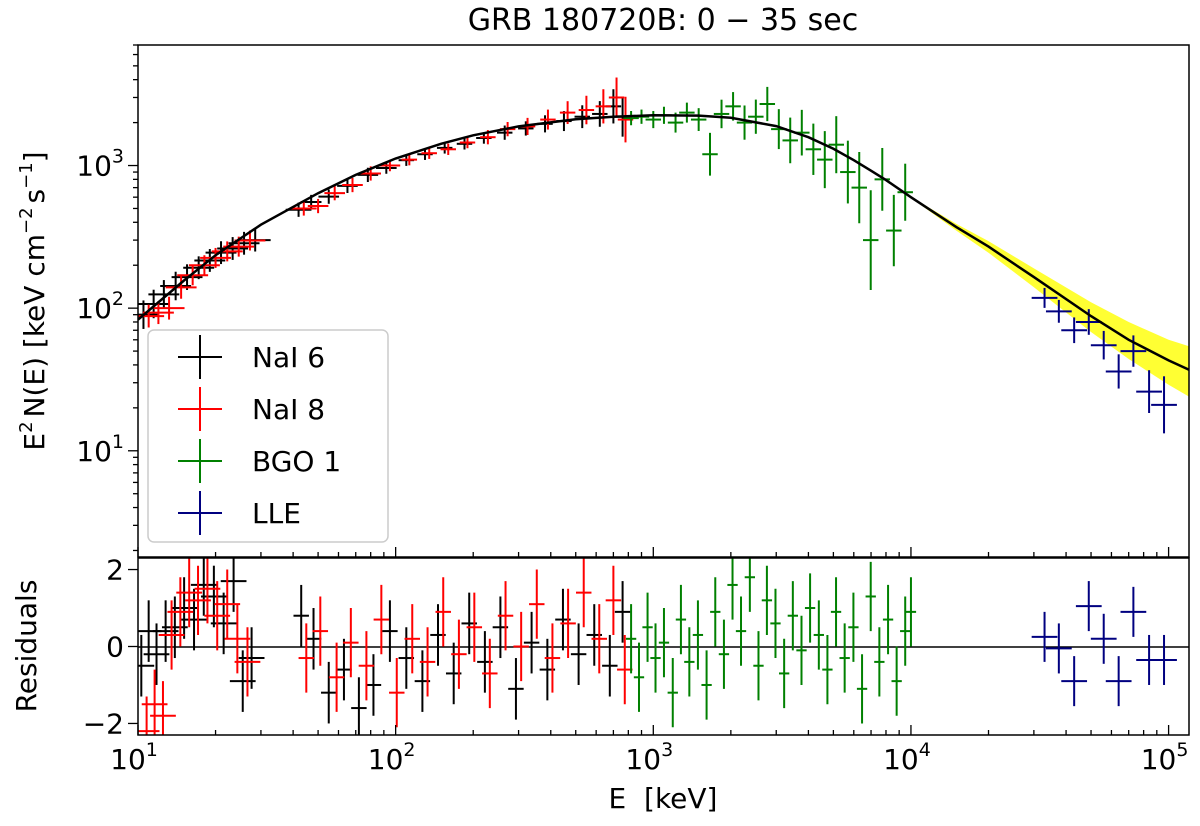 This screenshot has height=826, width=1200. What do you see at coordinates (288, 357) in the screenshot?
I see `legend-label: NaI 6` at bounding box center [288, 357].